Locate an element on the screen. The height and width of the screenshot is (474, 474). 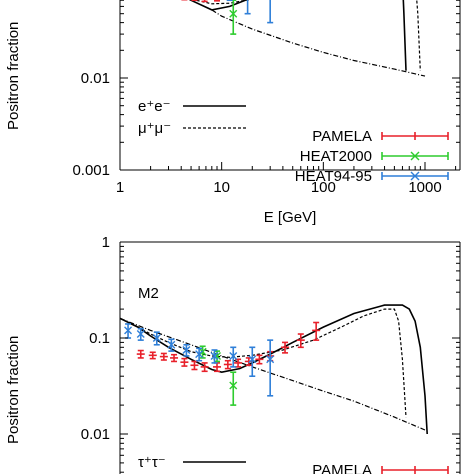
legend-top: e⁺e⁻ μ⁺μ⁻ PAMELA HEAT2000 HEAT94-95 is located at coordinates (293, 141).